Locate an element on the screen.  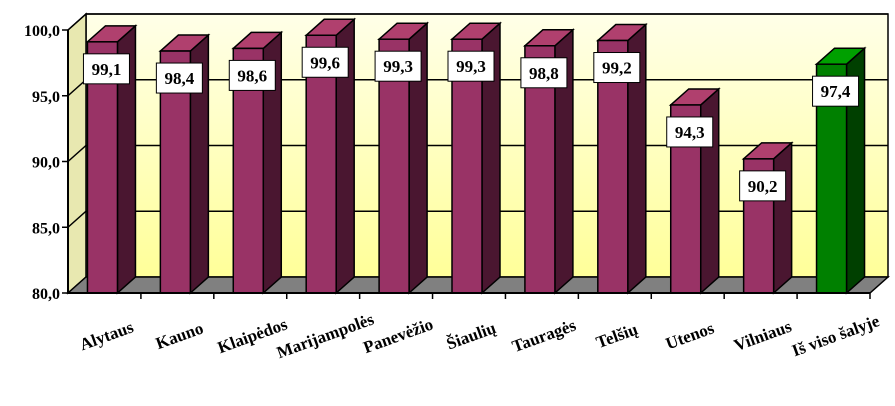
data-label-text: 99,6 is located at coordinates (325, 62).